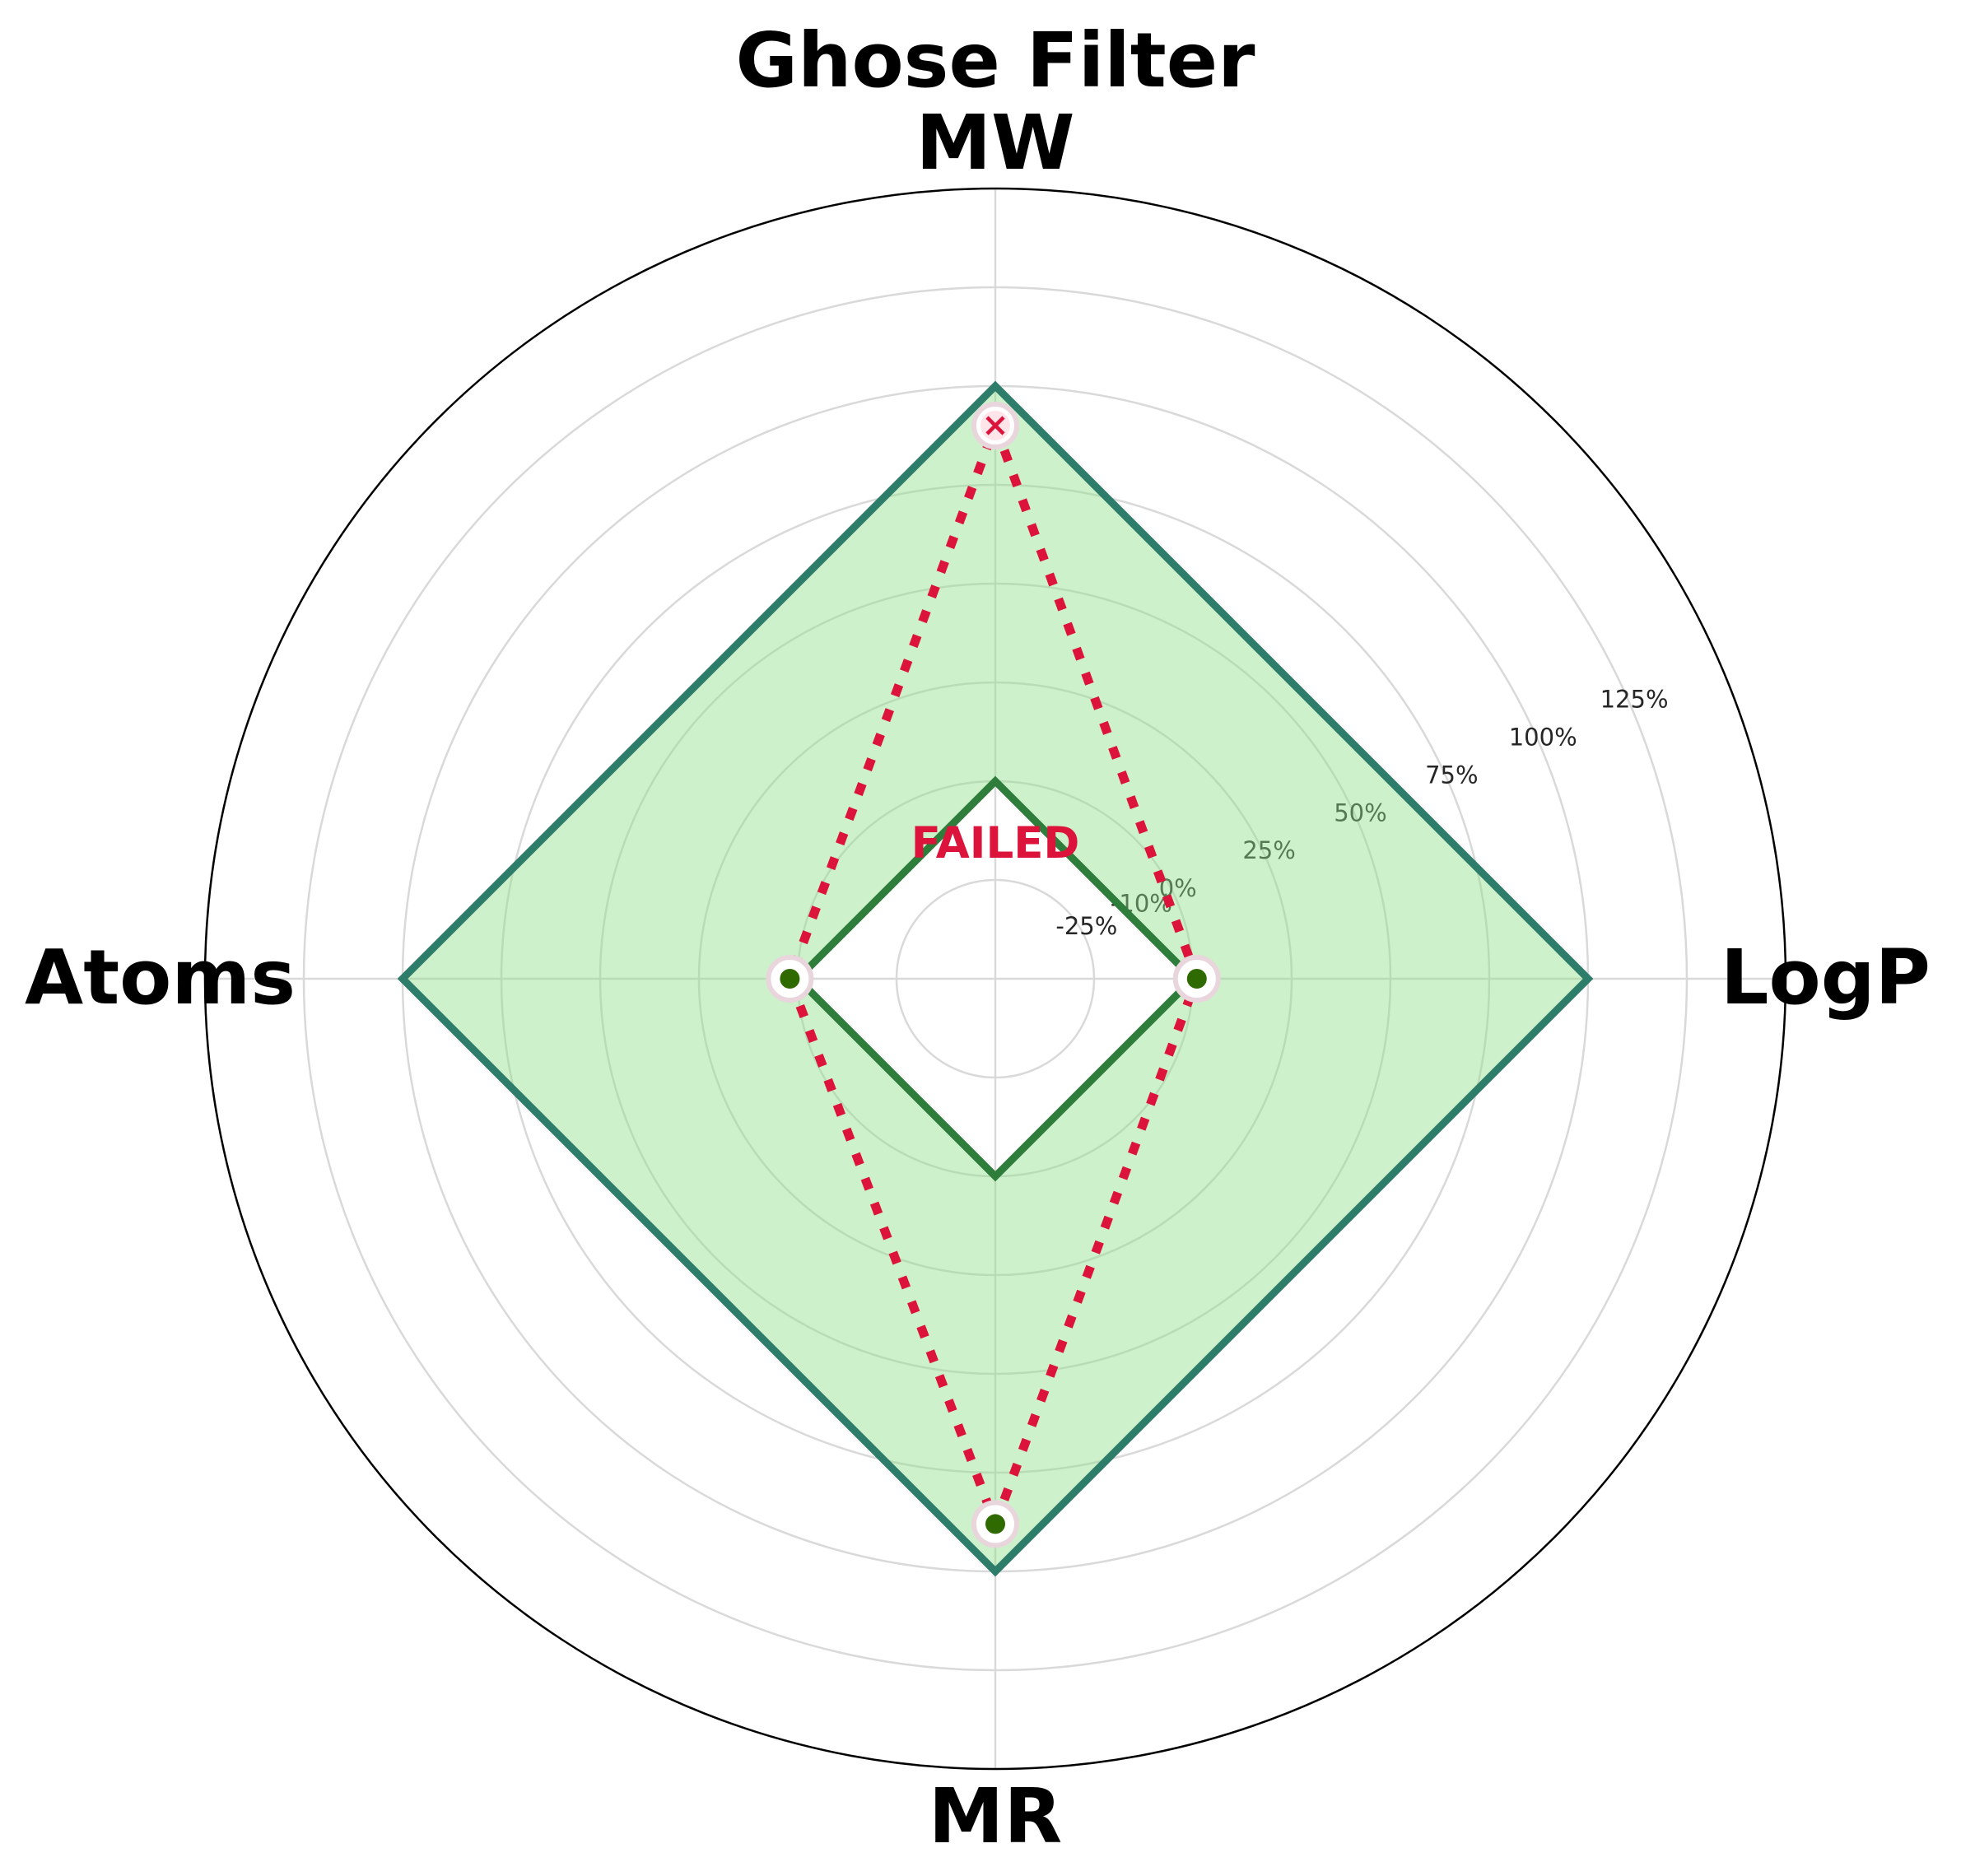 The width and height of the screenshot is (1961, 1876). I want to click on radial-tick-label: 75%, so click(1451, 775).